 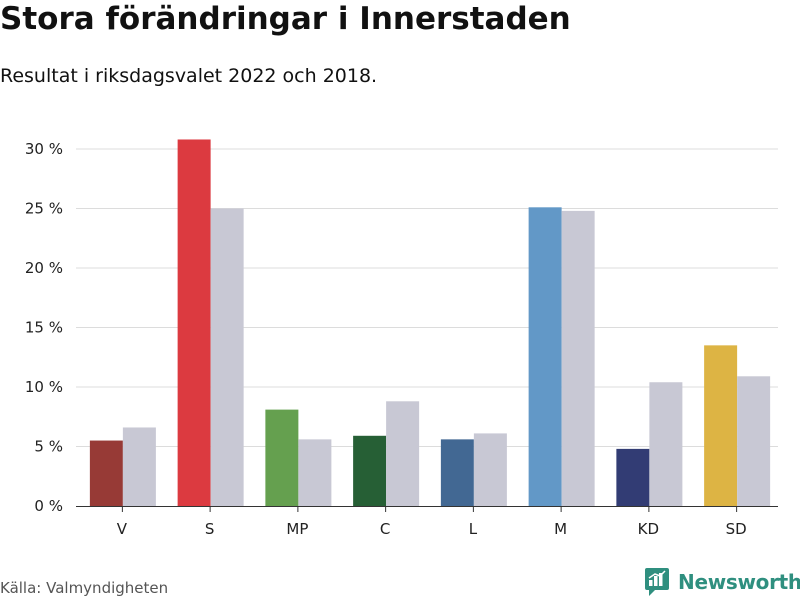 What do you see at coordinates (282, 457) in the screenshot?
I see `bar-2022-mp` at bounding box center [282, 457].